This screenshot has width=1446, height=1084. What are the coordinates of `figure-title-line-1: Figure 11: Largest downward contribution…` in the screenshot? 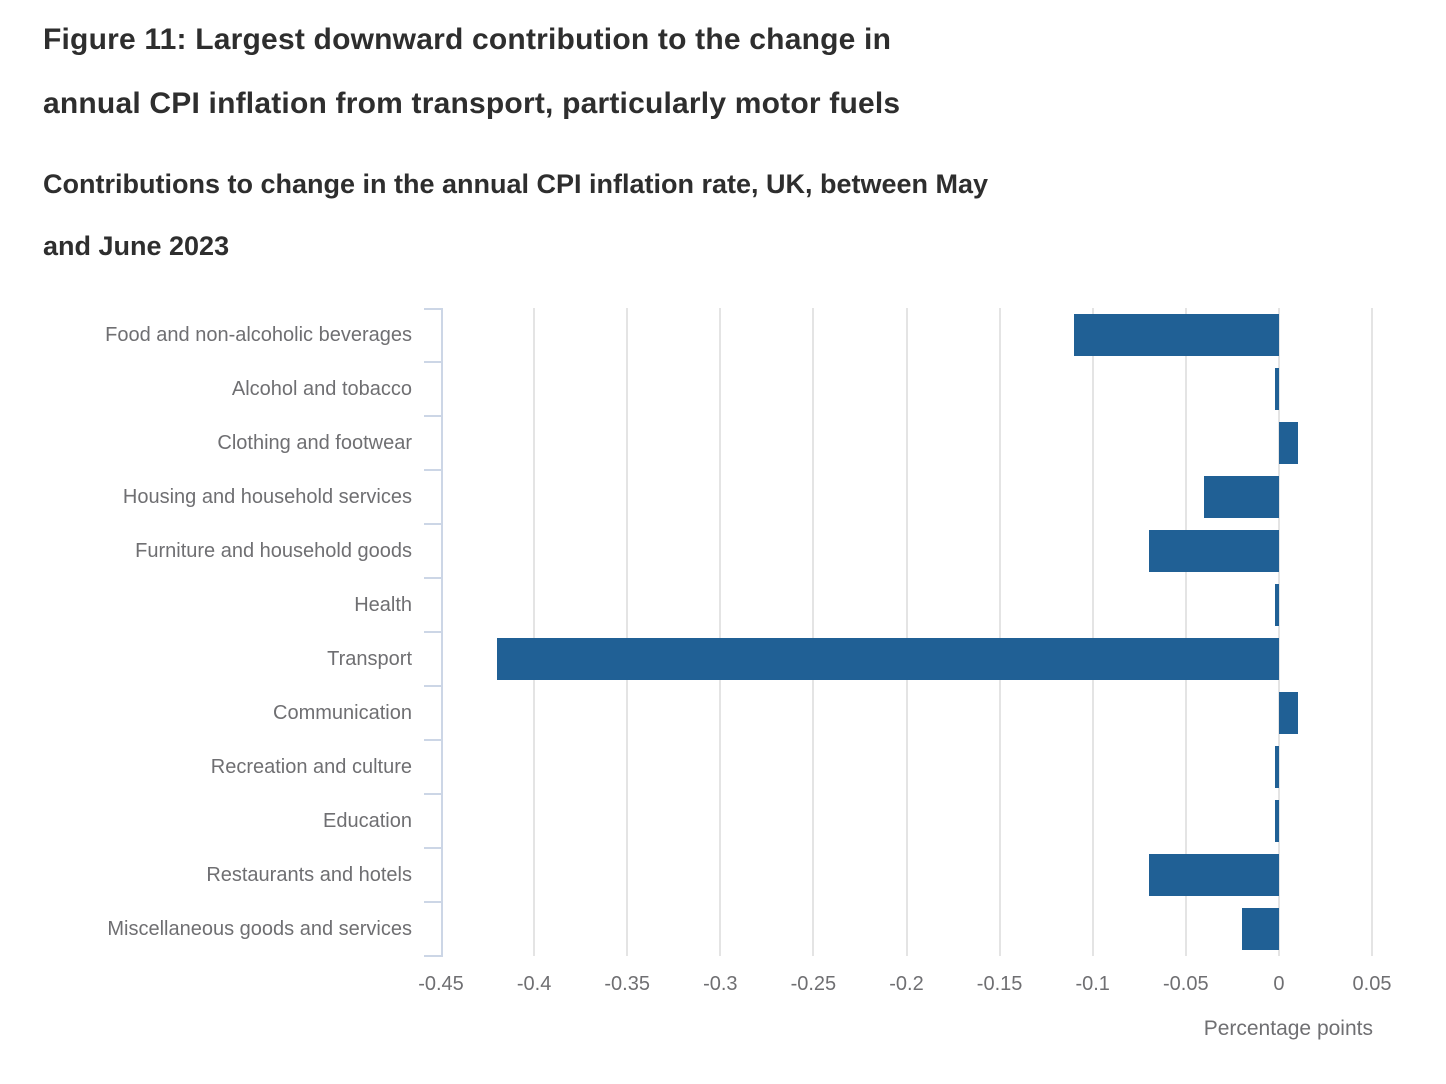 It's located at (467, 39).